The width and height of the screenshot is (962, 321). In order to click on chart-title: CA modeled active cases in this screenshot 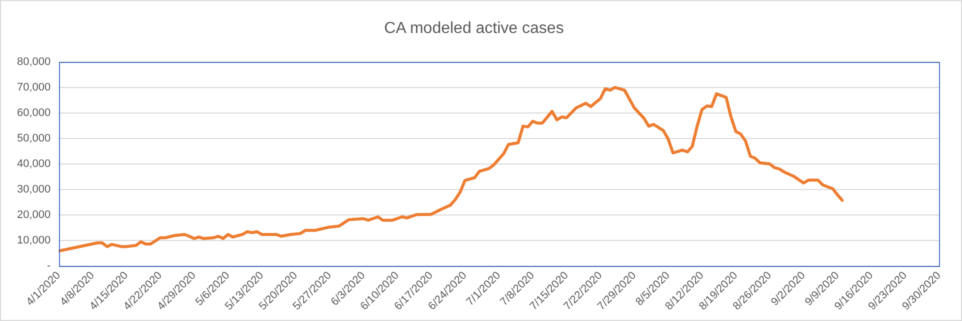, I will do `click(474, 29)`.